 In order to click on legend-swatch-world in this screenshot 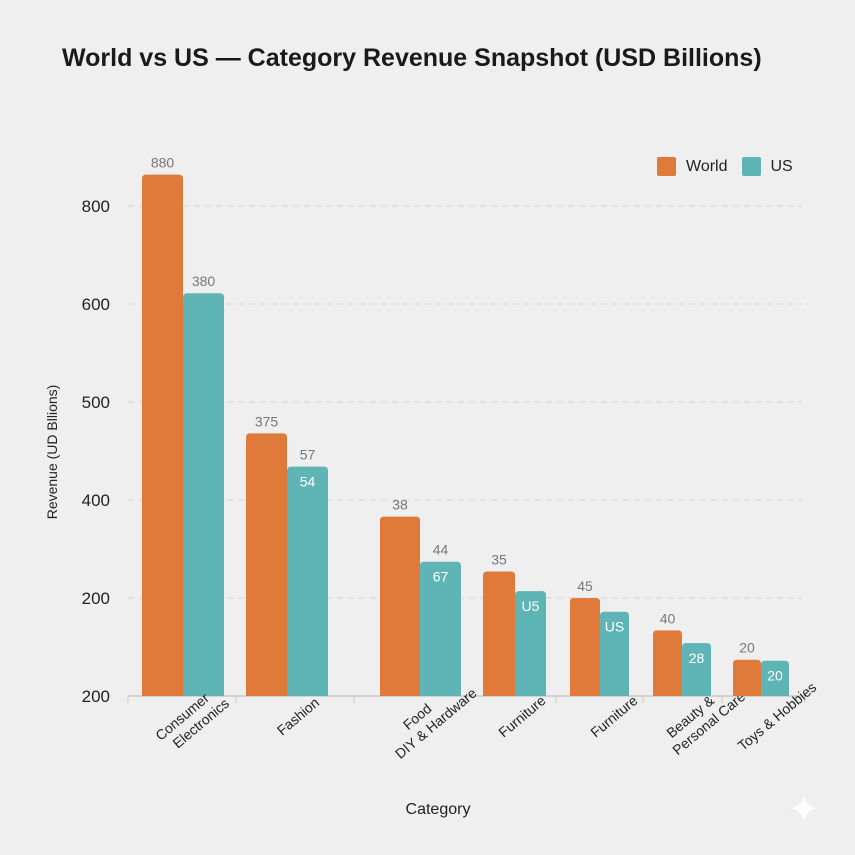, I will do `click(666, 166)`.